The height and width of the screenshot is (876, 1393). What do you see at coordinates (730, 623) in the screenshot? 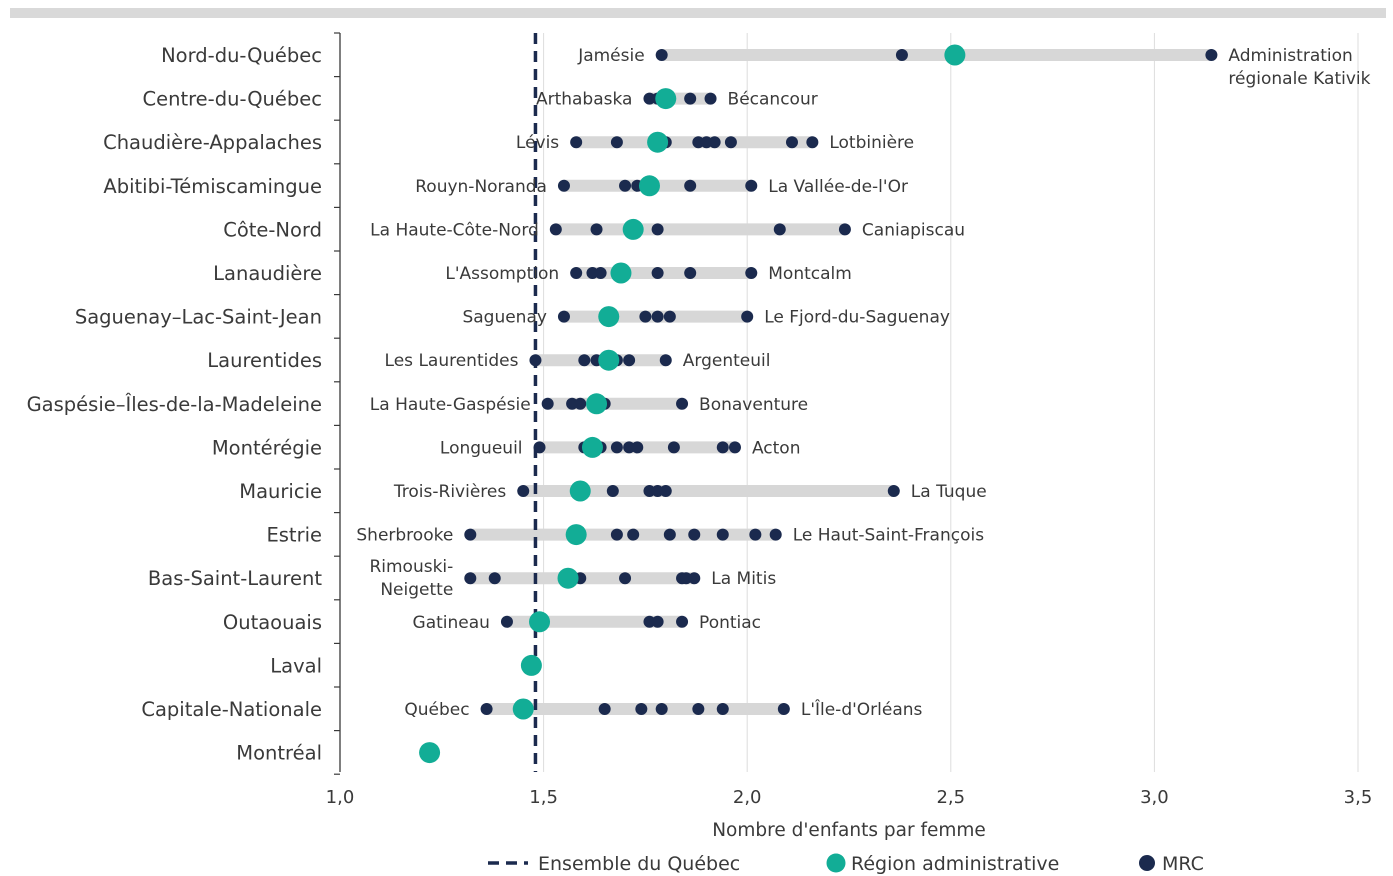
I see `max-label: Pontiac` at bounding box center [730, 623].